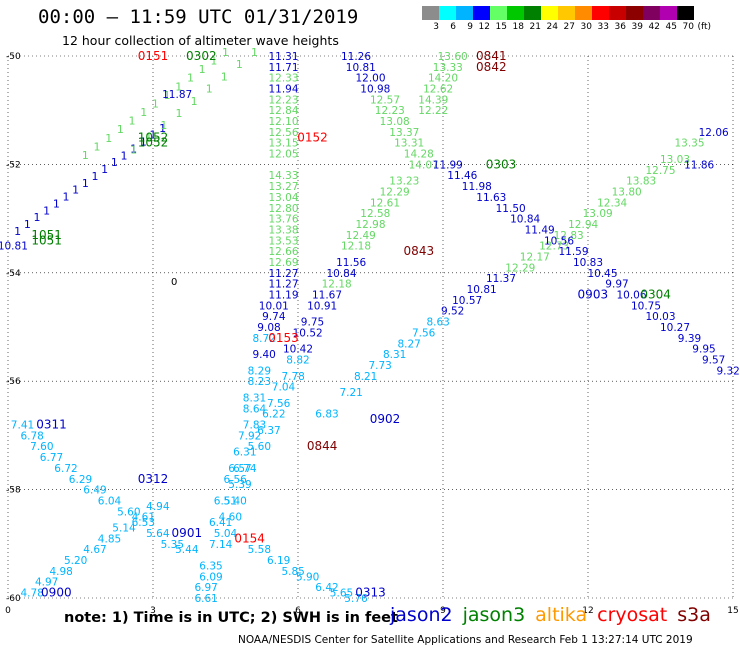  What do you see at coordinates (283, 252) in the screenshot?
I see `swh-value: 12.66` at bounding box center [283, 252].